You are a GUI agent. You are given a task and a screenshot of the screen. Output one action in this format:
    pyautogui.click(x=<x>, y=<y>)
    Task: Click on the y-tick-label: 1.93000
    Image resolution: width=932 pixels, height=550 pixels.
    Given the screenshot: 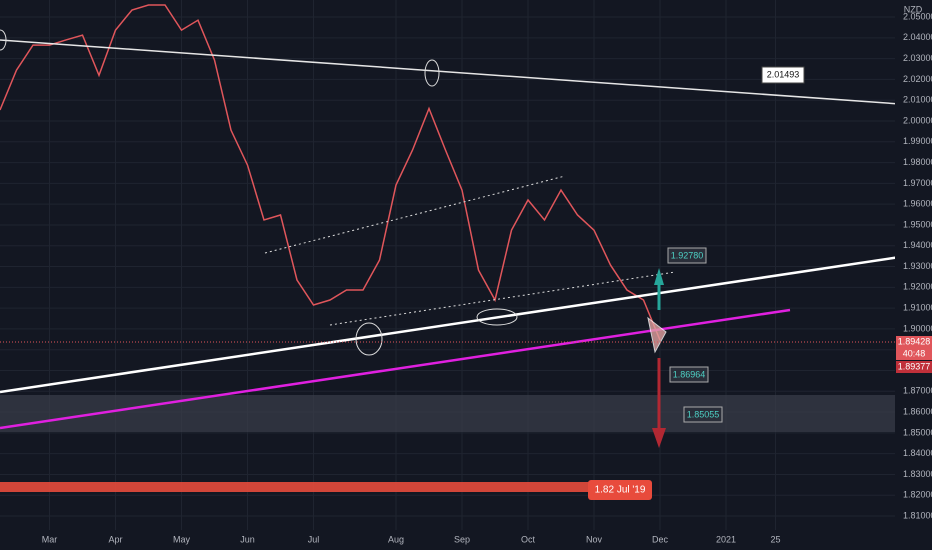 What is the action you would take?
    pyautogui.click(x=917, y=266)
    